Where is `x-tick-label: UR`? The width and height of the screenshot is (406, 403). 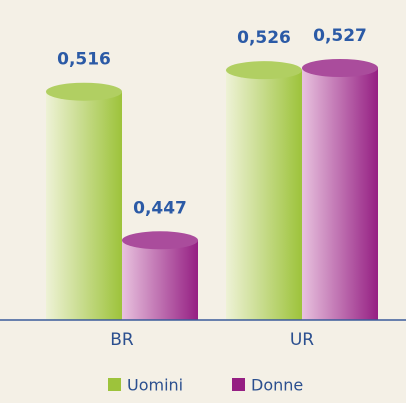
x-tick-label: UR is located at coordinates (302, 340).